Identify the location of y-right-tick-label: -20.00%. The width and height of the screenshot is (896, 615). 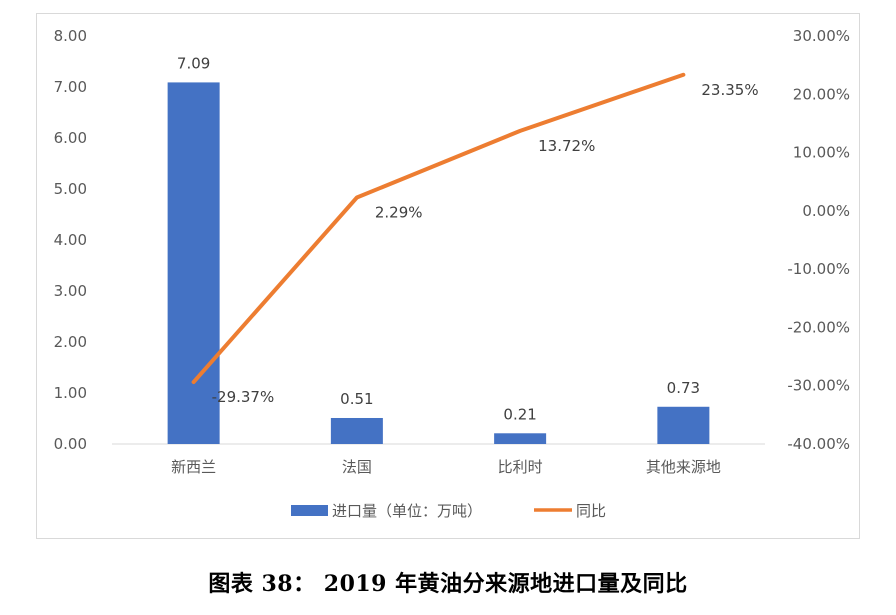
(818, 327).